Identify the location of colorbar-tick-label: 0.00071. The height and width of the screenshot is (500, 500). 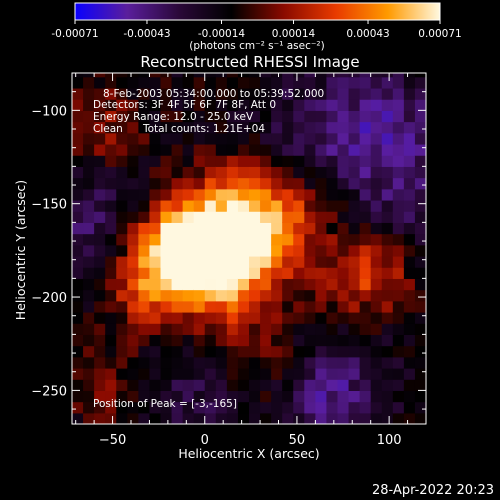
(439, 34).